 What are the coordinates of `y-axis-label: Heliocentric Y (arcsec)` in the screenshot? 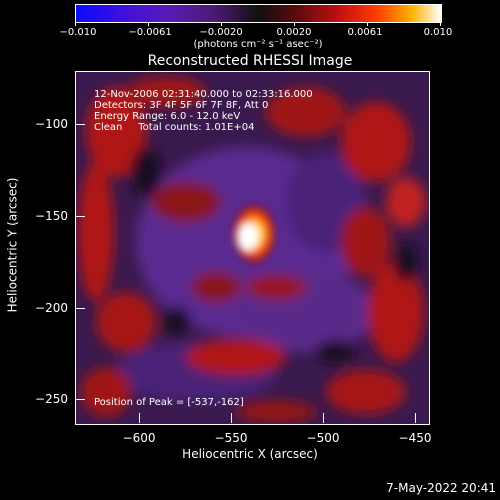 It's located at (11, 245).